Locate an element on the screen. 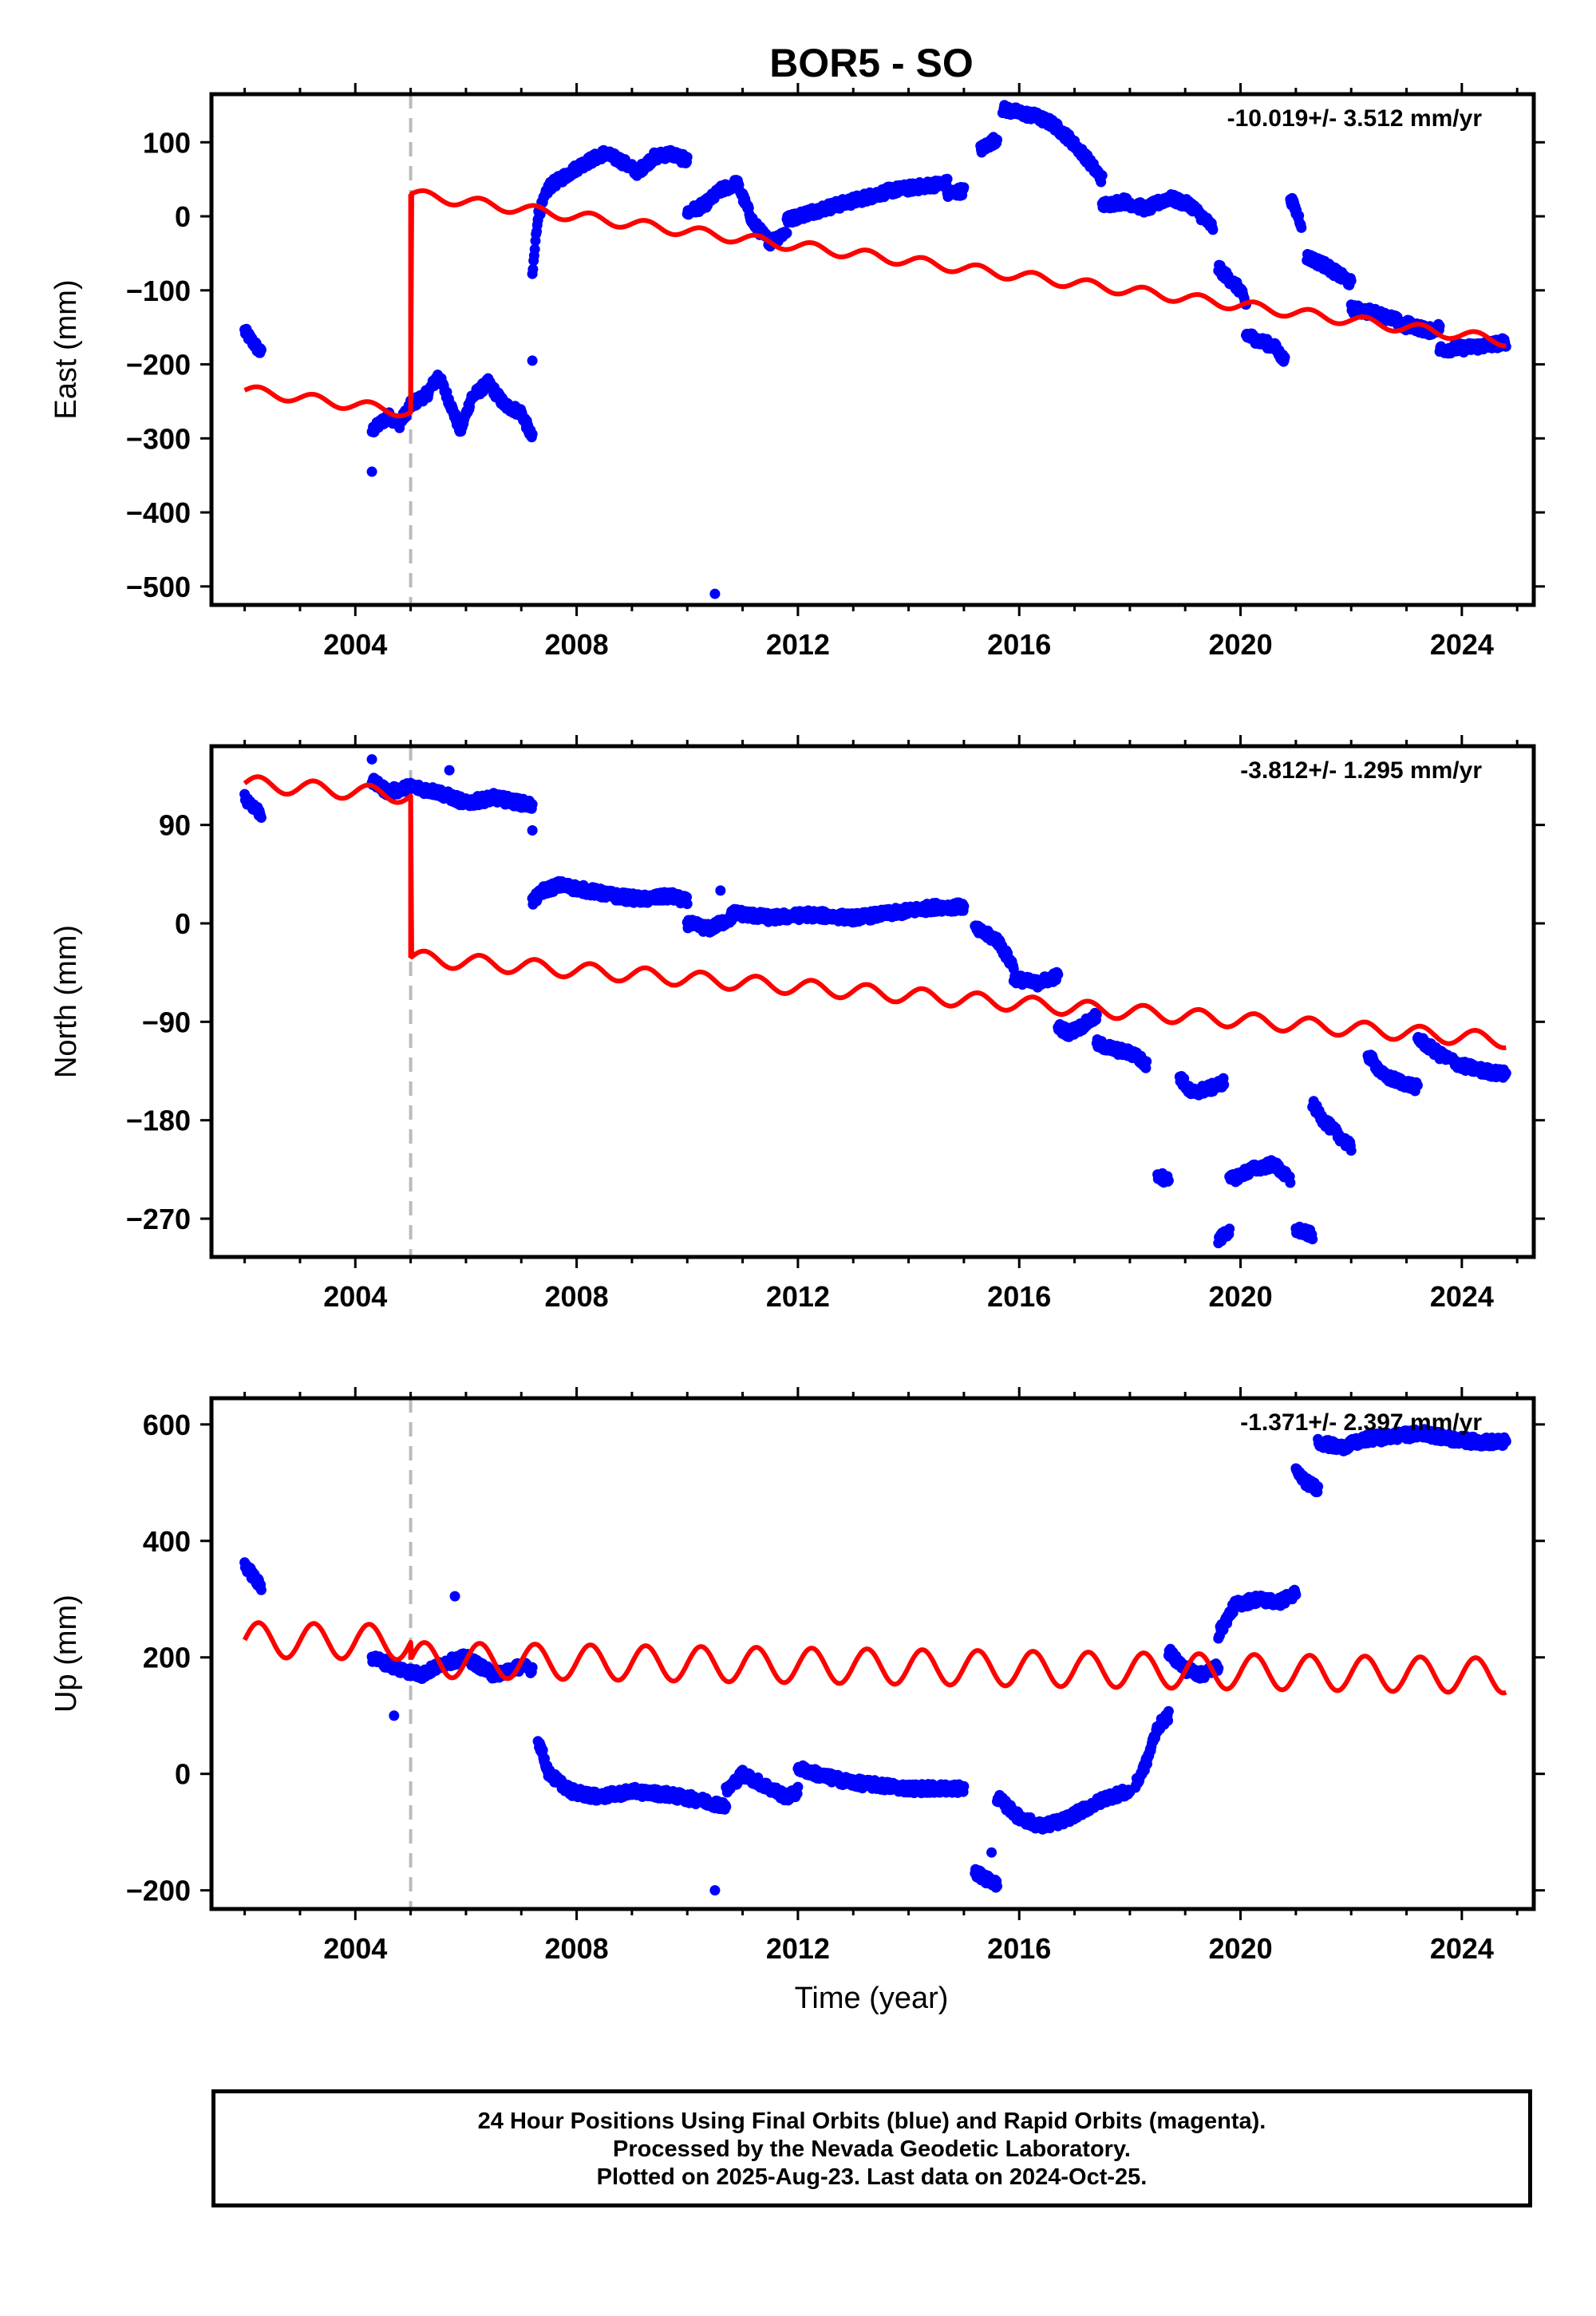 The height and width of the screenshot is (2316, 1596). y-tick-label: −300 is located at coordinates (158, 438).